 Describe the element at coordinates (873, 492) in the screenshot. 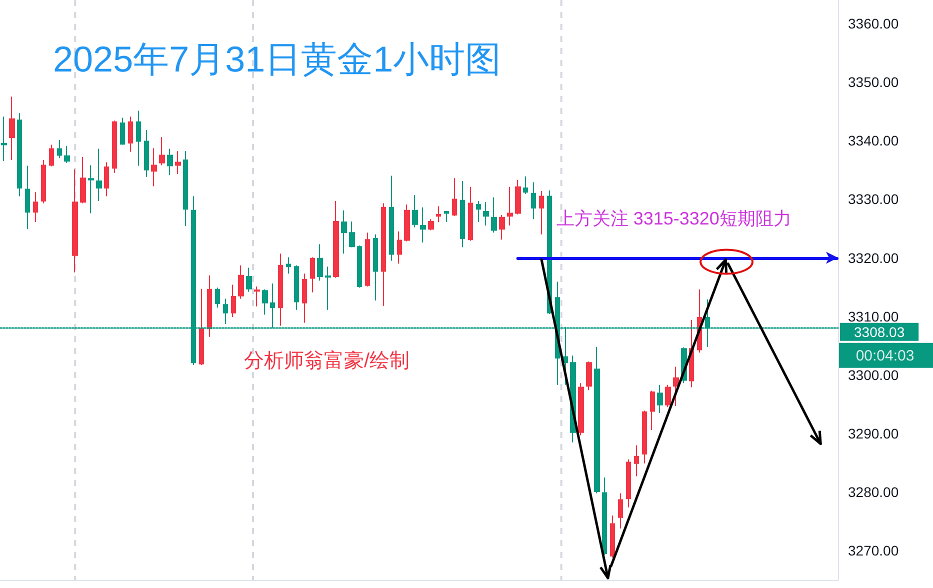

I see `y-tick-label: 3280.00` at that location.